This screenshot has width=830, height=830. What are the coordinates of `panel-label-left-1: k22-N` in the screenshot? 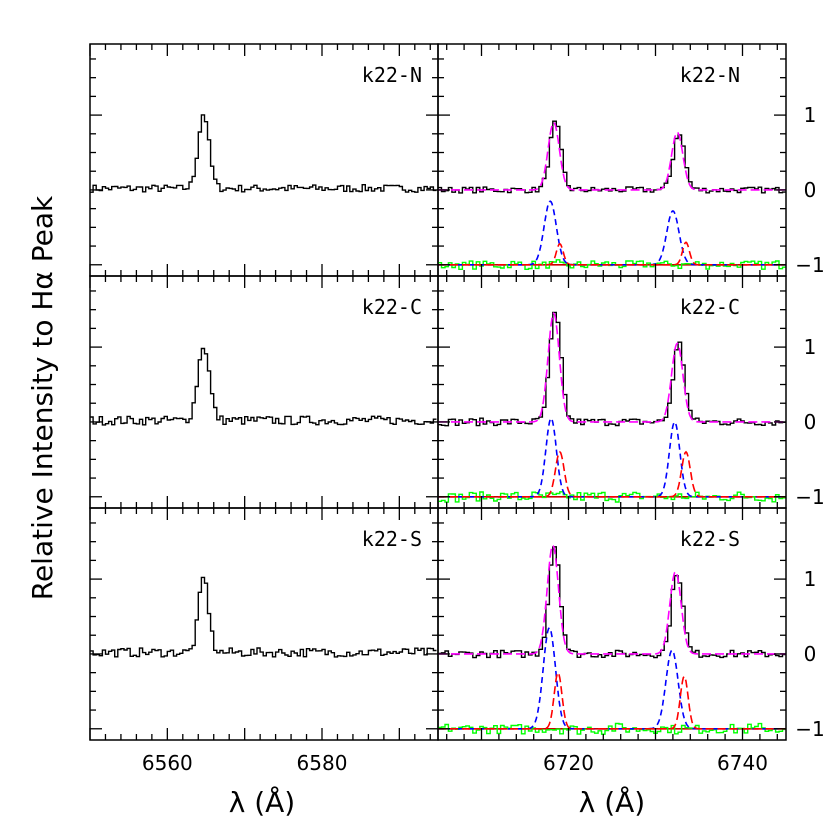 It's located at (392, 75).